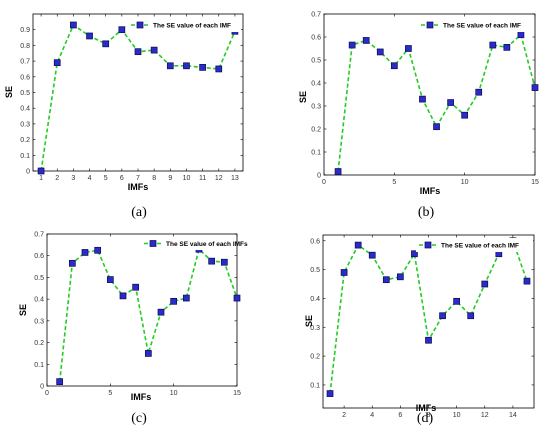 The width and height of the screenshot is (550, 439). What do you see at coordinates (57, 178) in the screenshot?
I see `x-tick-label: 2` at bounding box center [57, 178].